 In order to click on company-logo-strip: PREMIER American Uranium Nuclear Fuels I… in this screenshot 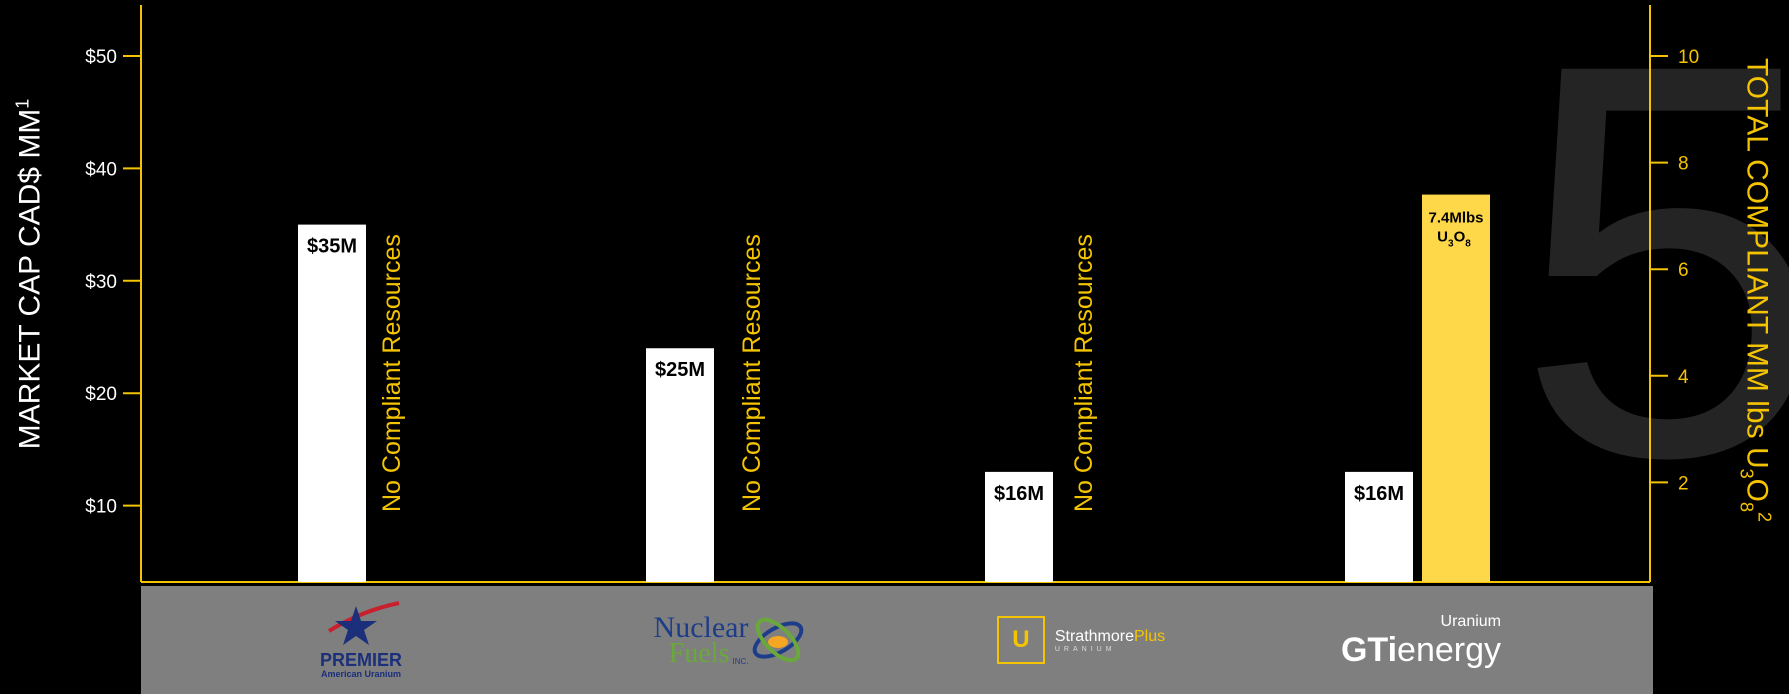, I will do `click(897, 640)`.